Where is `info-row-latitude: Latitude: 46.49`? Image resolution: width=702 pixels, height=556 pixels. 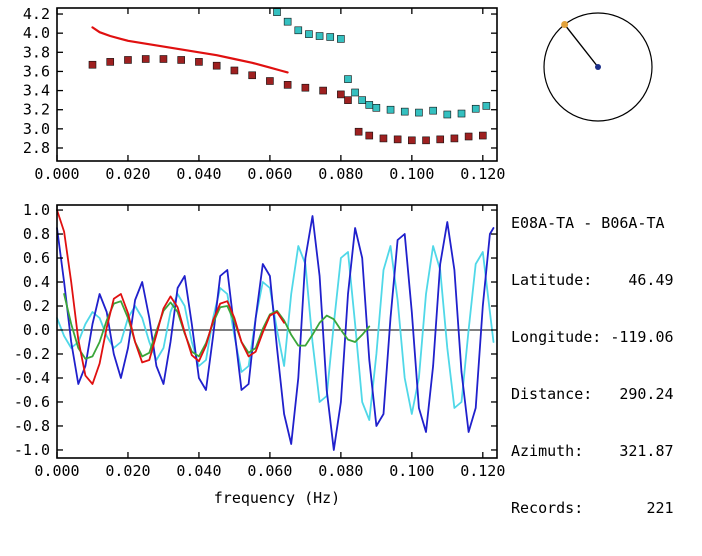
info-row-latitude: Latitude: 46.49 is located at coordinates (592, 280).